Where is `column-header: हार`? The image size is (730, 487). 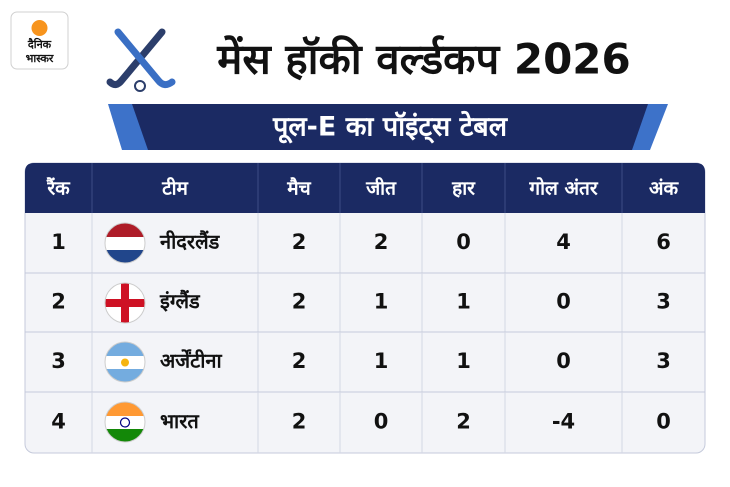
column-header: हार is located at coordinates (463, 189).